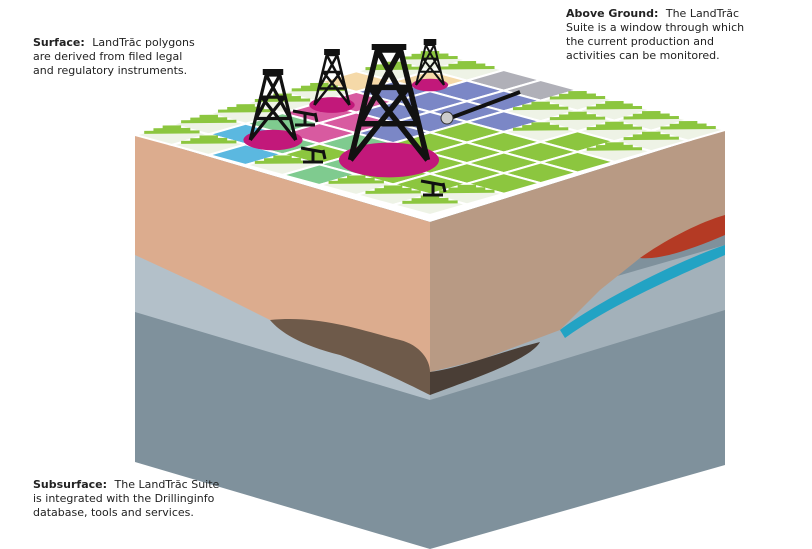 This screenshot has width=812, height=549. What do you see at coordinates (167, 484) in the screenshot?
I see `caption-line: The LandTrăc Suite` at bounding box center [167, 484].